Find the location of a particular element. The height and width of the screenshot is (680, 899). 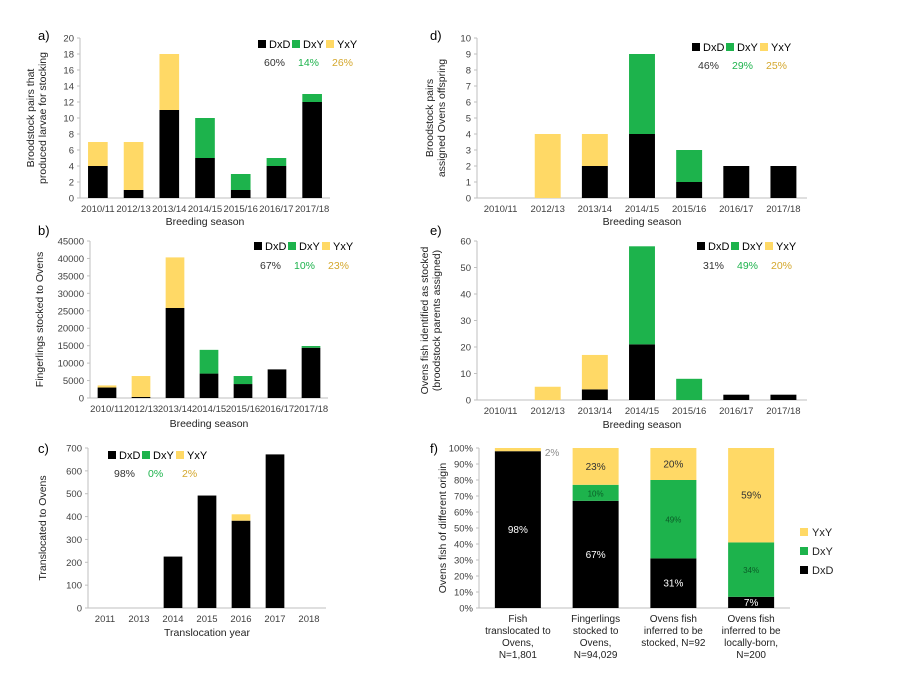

y-tick-label-f: 70% is located at coordinates (464, 497).